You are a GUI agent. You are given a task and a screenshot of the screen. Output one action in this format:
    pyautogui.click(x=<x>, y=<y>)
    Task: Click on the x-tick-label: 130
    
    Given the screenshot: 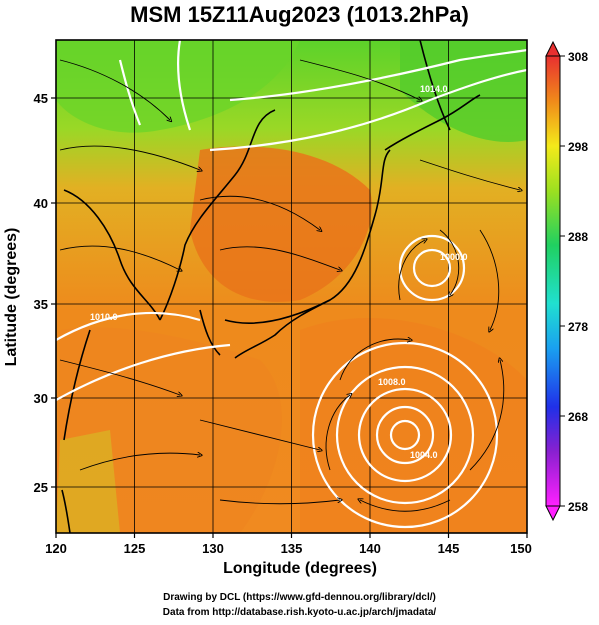 What is the action you would take?
    pyautogui.click(x=213, y=548)
    